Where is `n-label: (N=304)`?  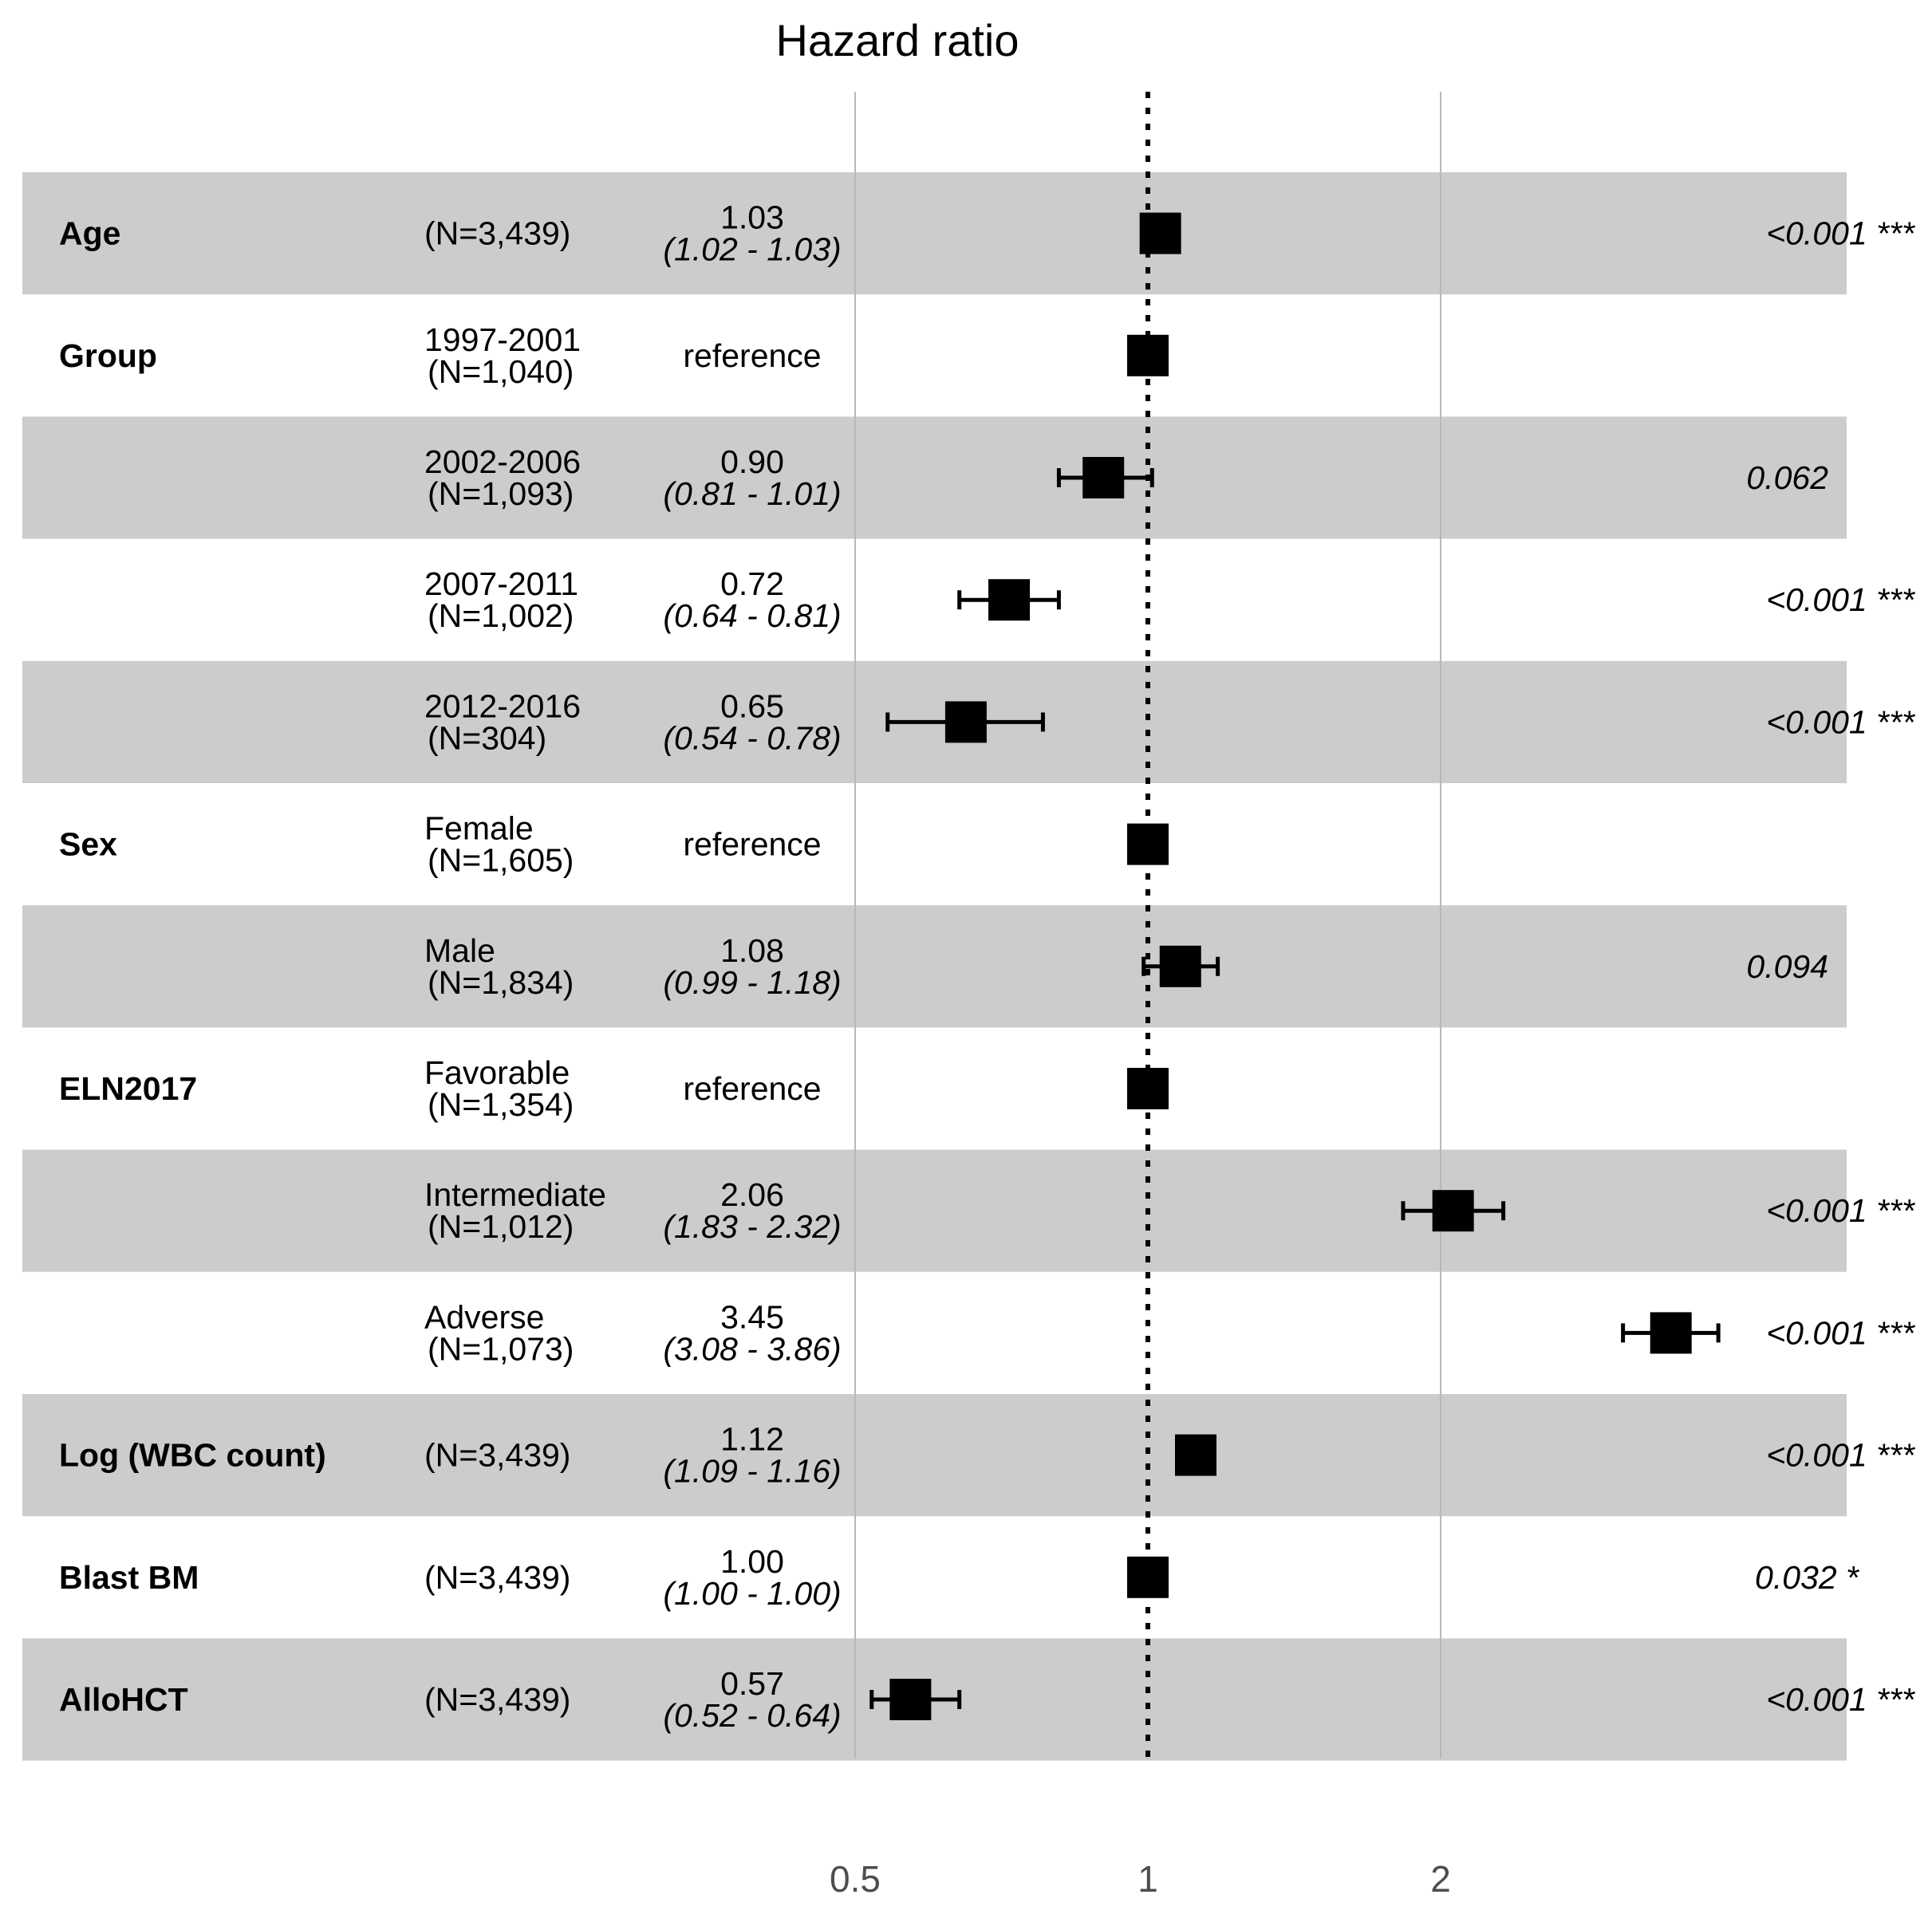
n-label: (N=304) is located at coordinates (487, 738).